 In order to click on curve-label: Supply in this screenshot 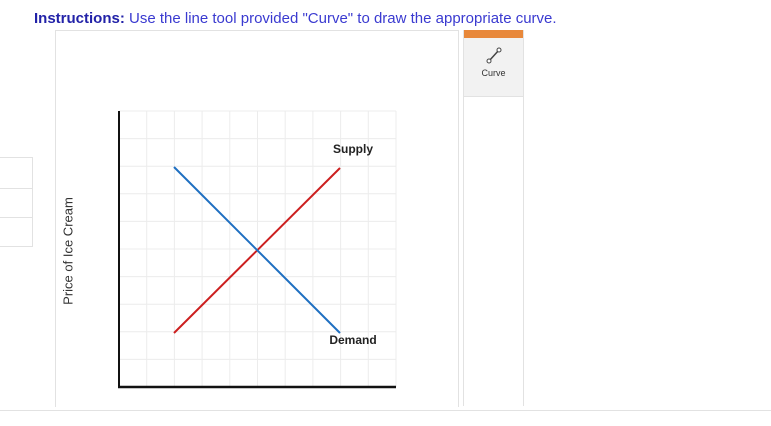, I will do `click(353, 149)`.